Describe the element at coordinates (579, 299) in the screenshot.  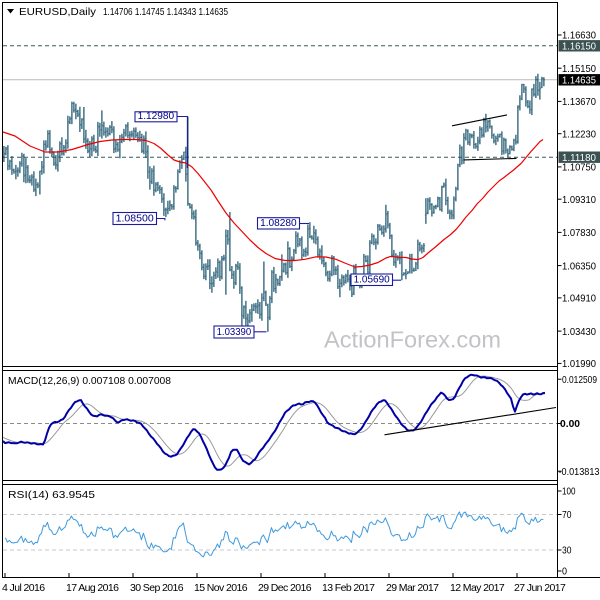
I see `svg-text: 1.04910` at that location.